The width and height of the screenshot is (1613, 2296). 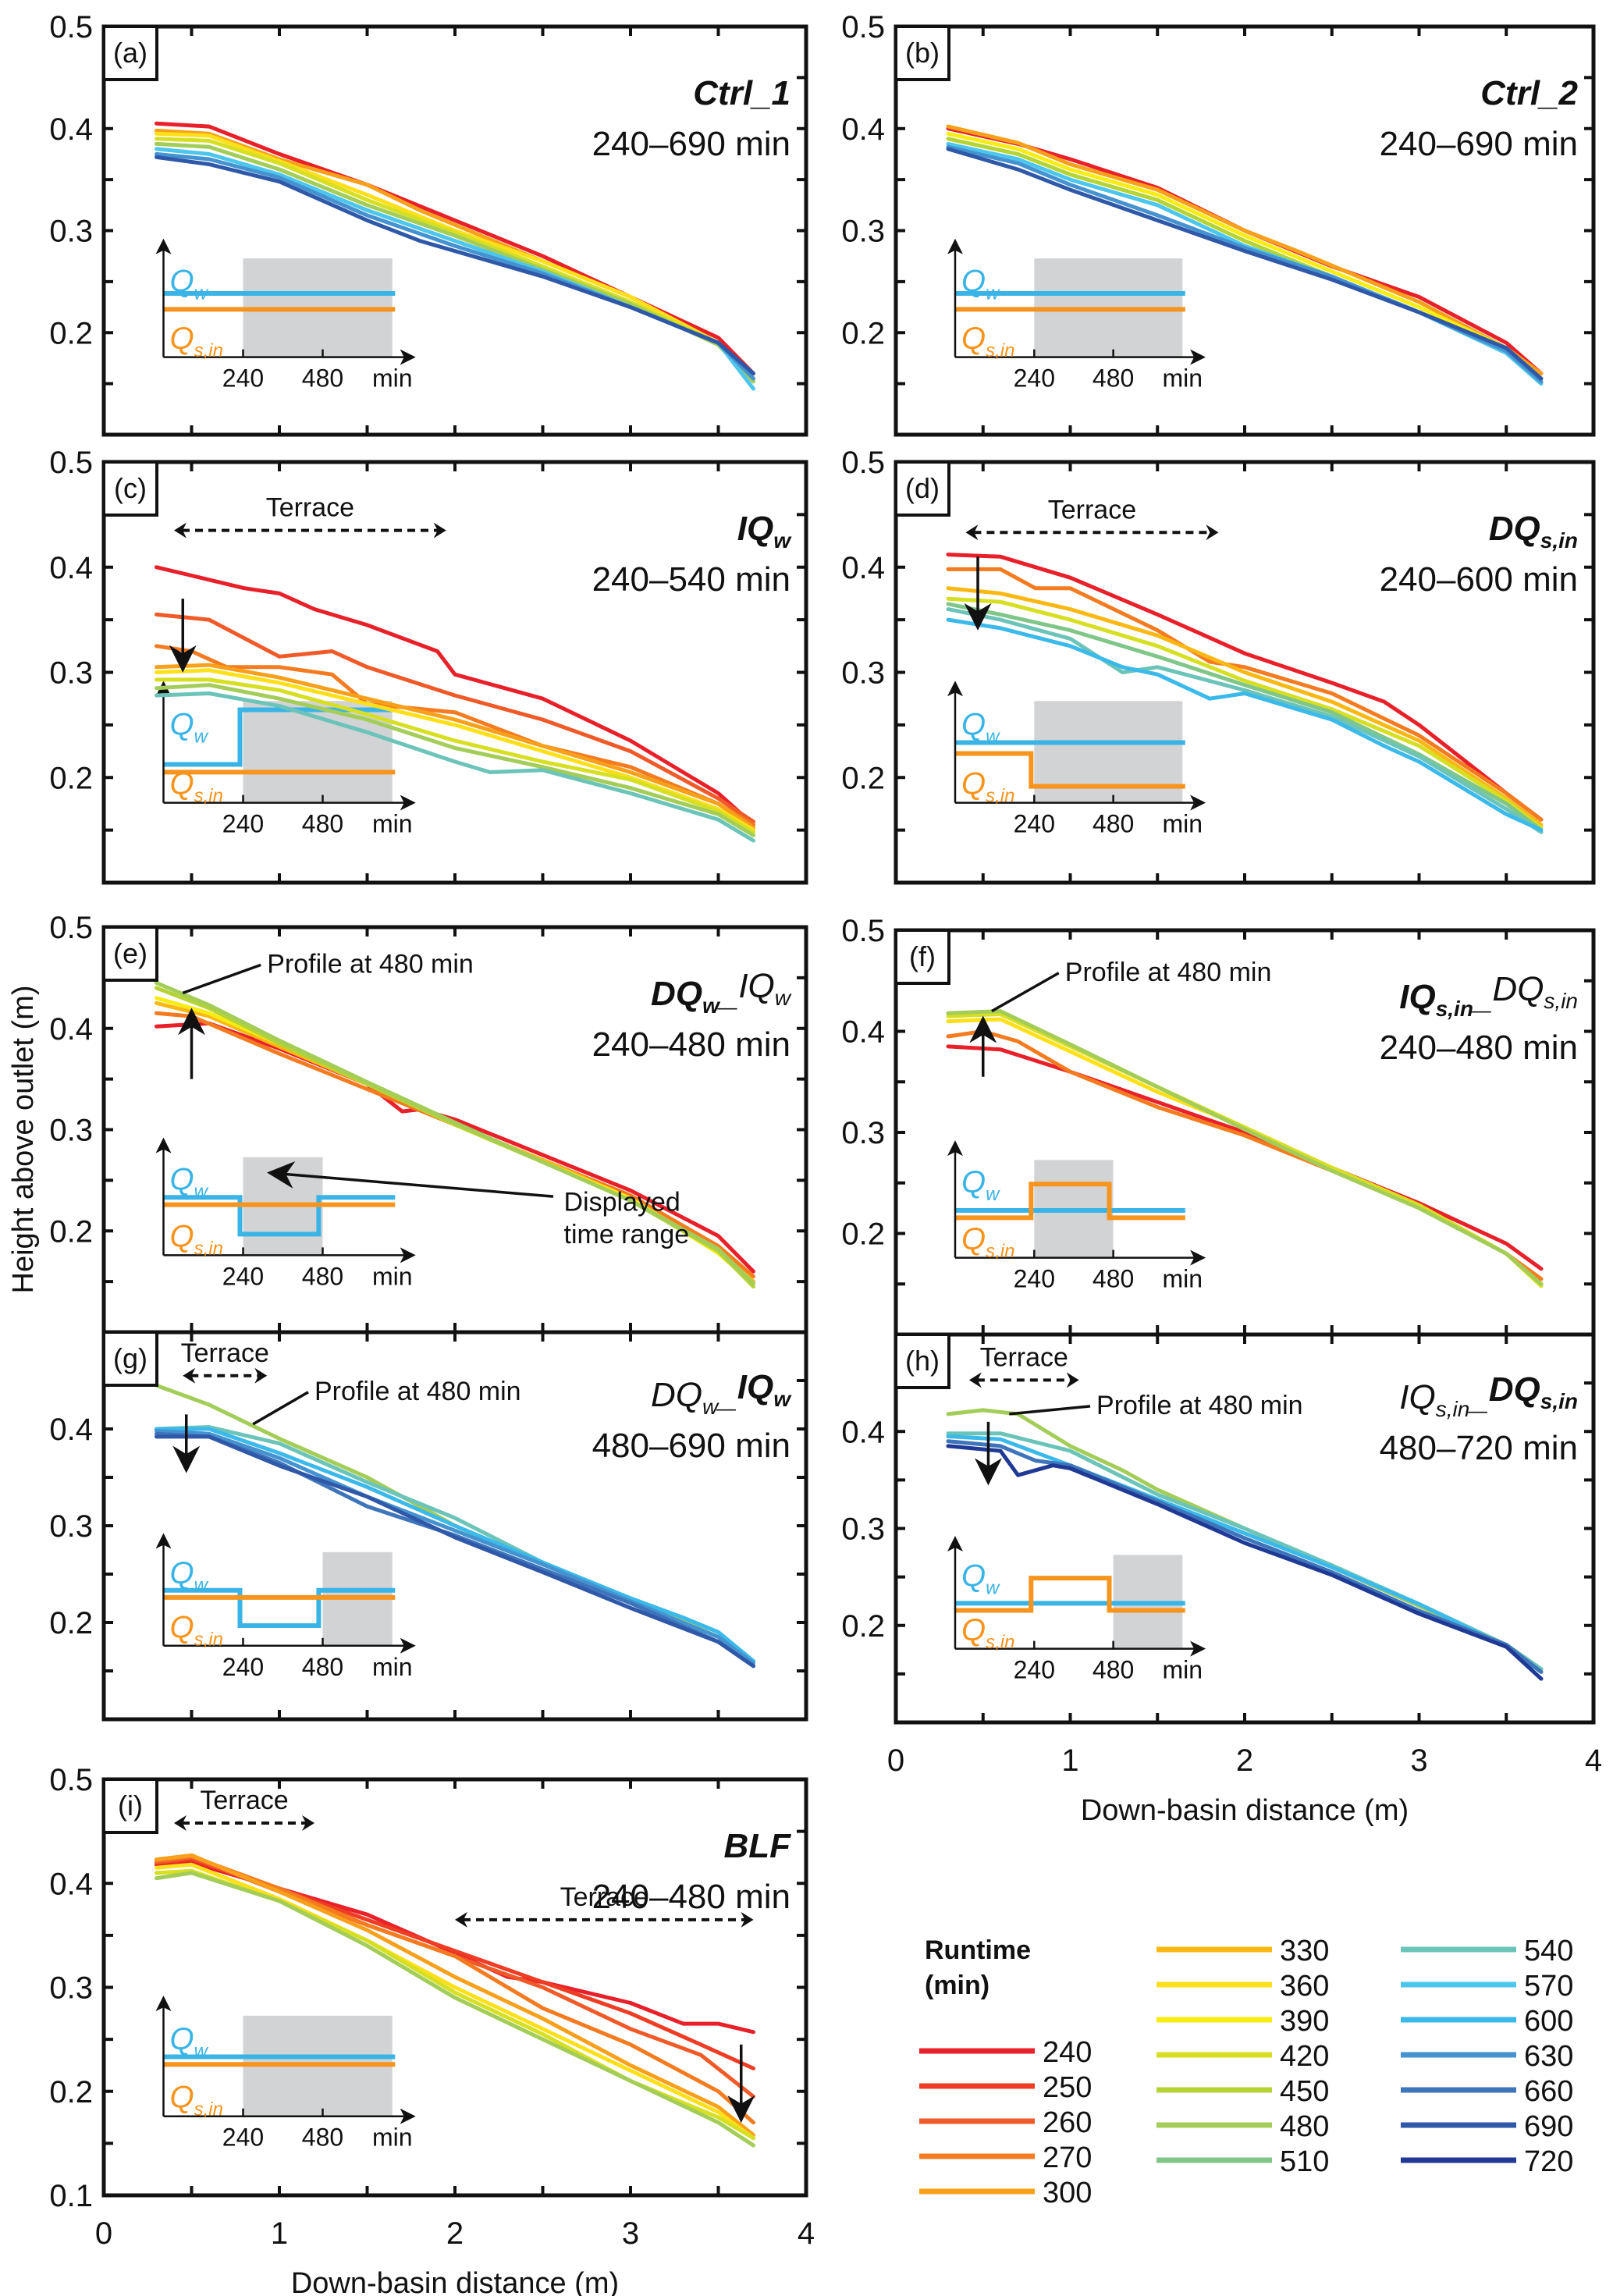 What do you see at coordinates (1548, 2056) in the screenshot?
I see `legend-label: 630` at bounding box center [1548, 2056].